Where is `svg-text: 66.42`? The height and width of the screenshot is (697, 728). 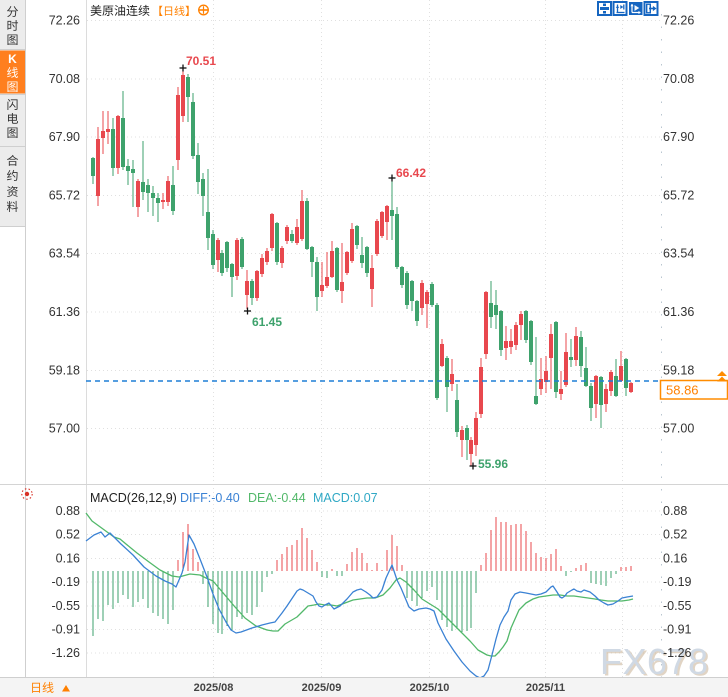 svg-text: 66.42 is located at coordinates (411, 173).